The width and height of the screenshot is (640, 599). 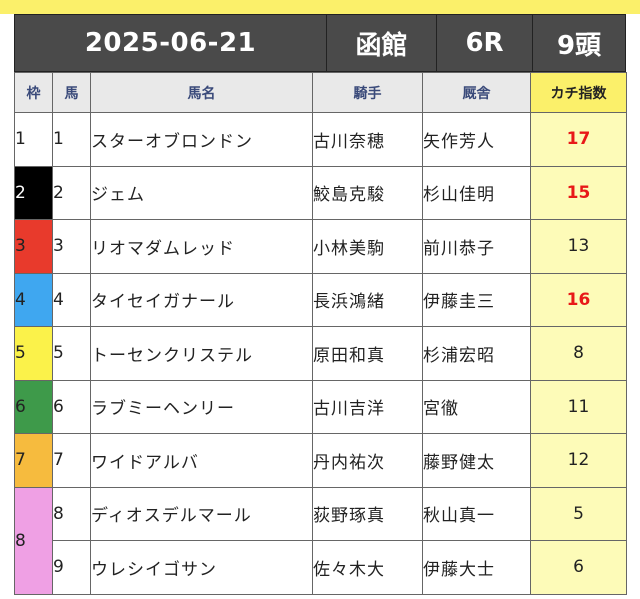 I want to click on waku-cell: 6, so click(x=33, y=406).